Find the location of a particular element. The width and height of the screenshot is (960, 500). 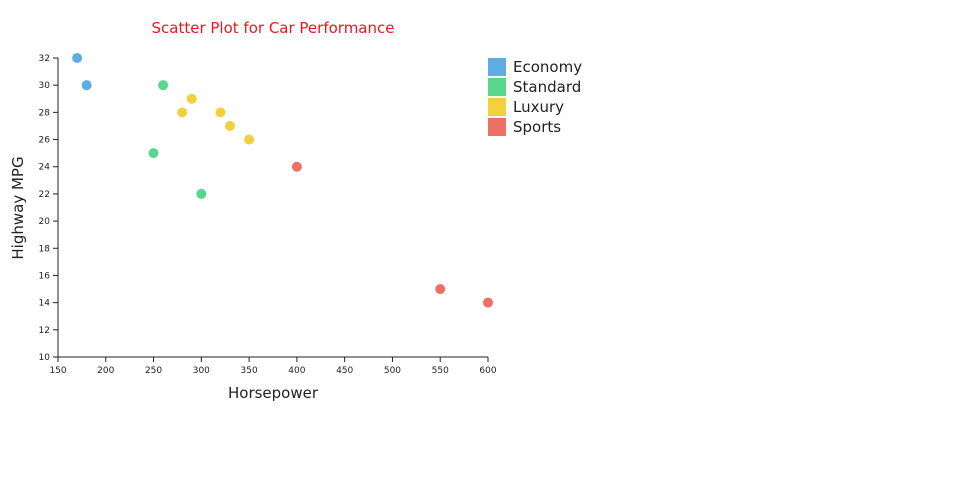

x-tick-label: 300 is located at coordinates (201, 371).